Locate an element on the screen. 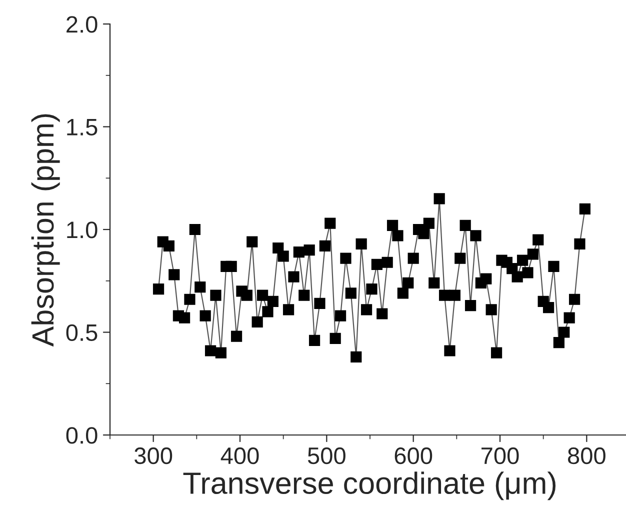 The image size is (626, 511). y-tick-label: 1.0 is located at coordinates (82, 230).